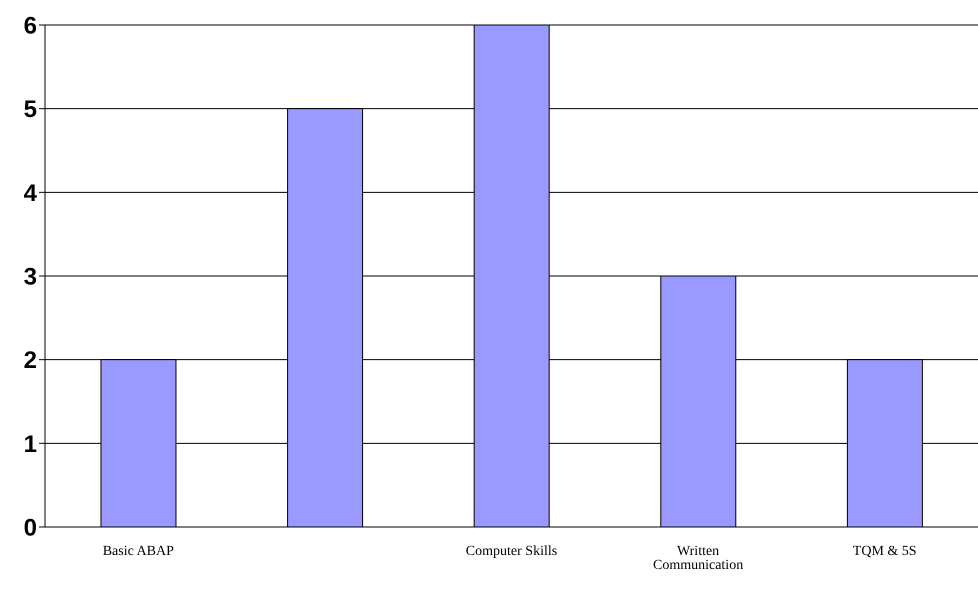 This screenshot has height=597, width=978. Describe the element at coordinates (31, 193) in the screenshot. I see `y-tick-label: 4` at that location.